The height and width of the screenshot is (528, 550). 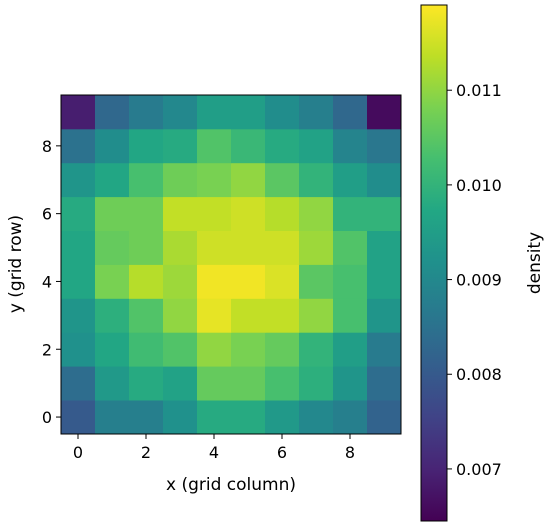 What do you see at coordinates (479, 90) in the screenshot?
I see `colorbar-tick-label: 0.011` at bounding box center [479, 90].